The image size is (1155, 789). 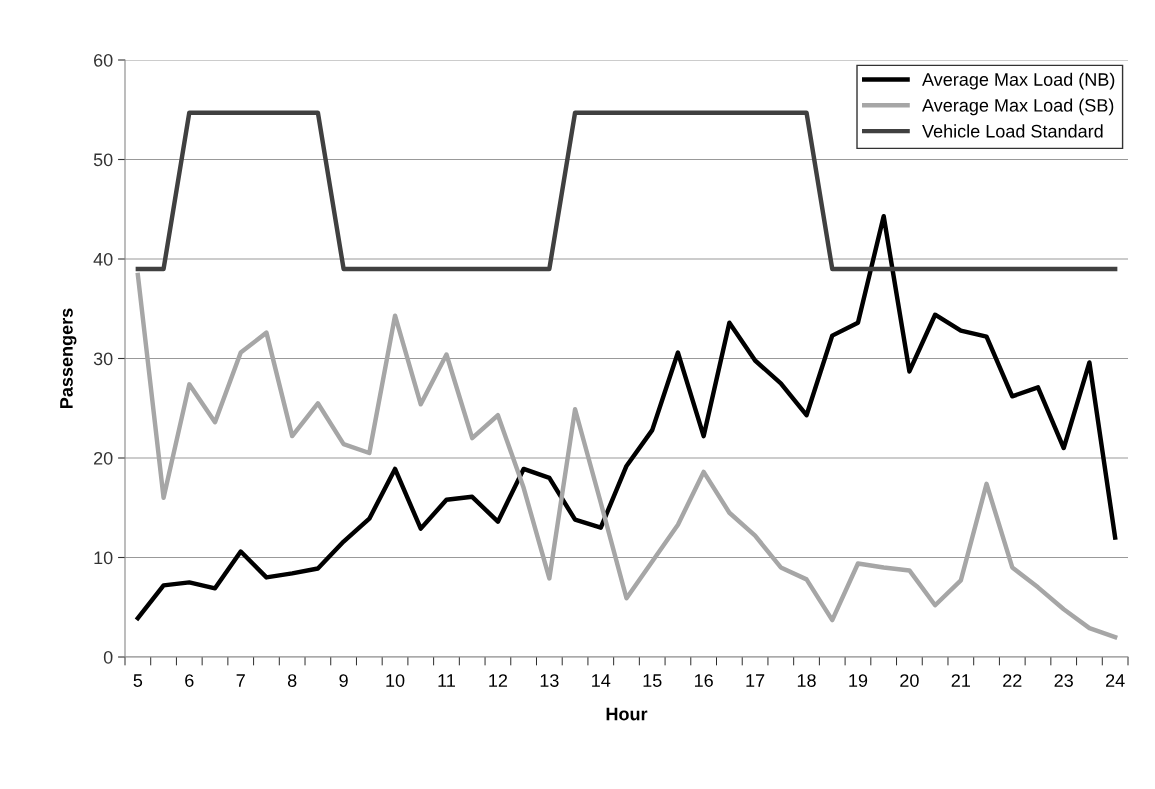 I want to click on x-axis-title: Hour, so click(x=627, y=714).